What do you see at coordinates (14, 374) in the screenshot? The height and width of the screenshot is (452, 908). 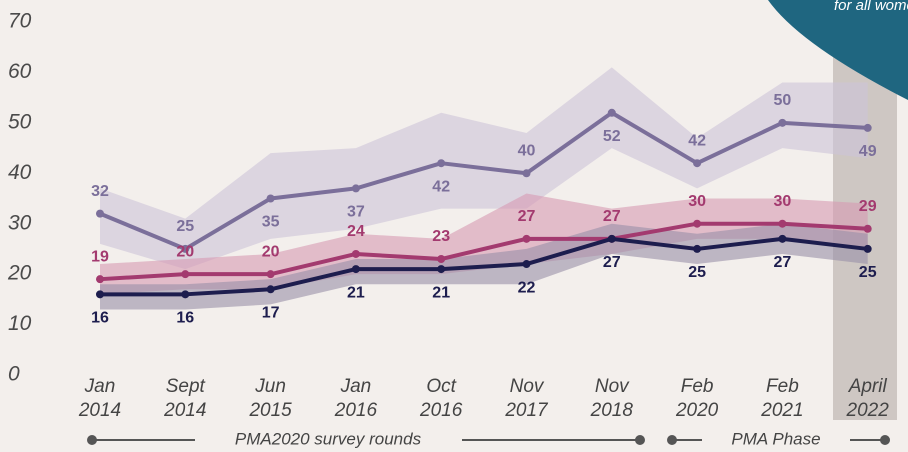 I see `y-tick-label: 0` at bounding box center [14, 374].